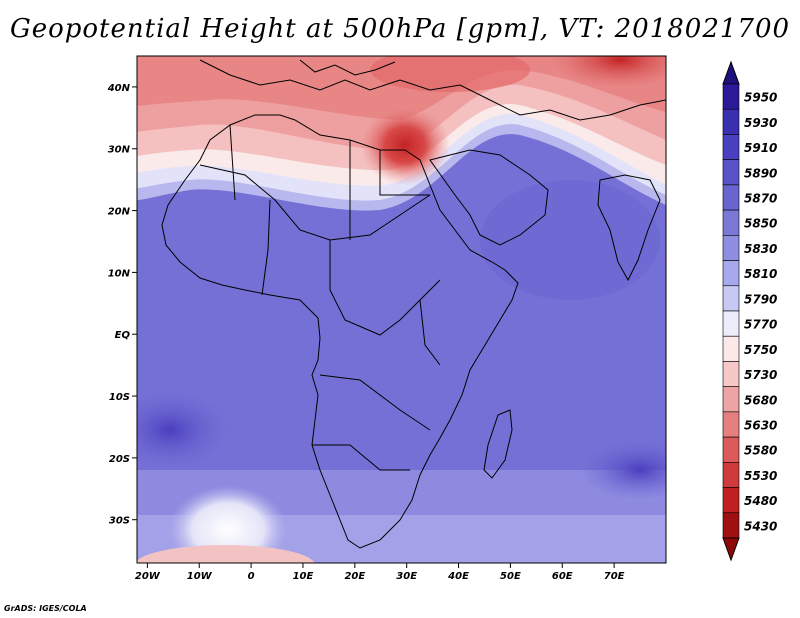 The height and width of the screenshot is (618, 800). Describe the element at coordinates (760, 173) in the screenshot. I see `colorbar-label: 5890` at that location.